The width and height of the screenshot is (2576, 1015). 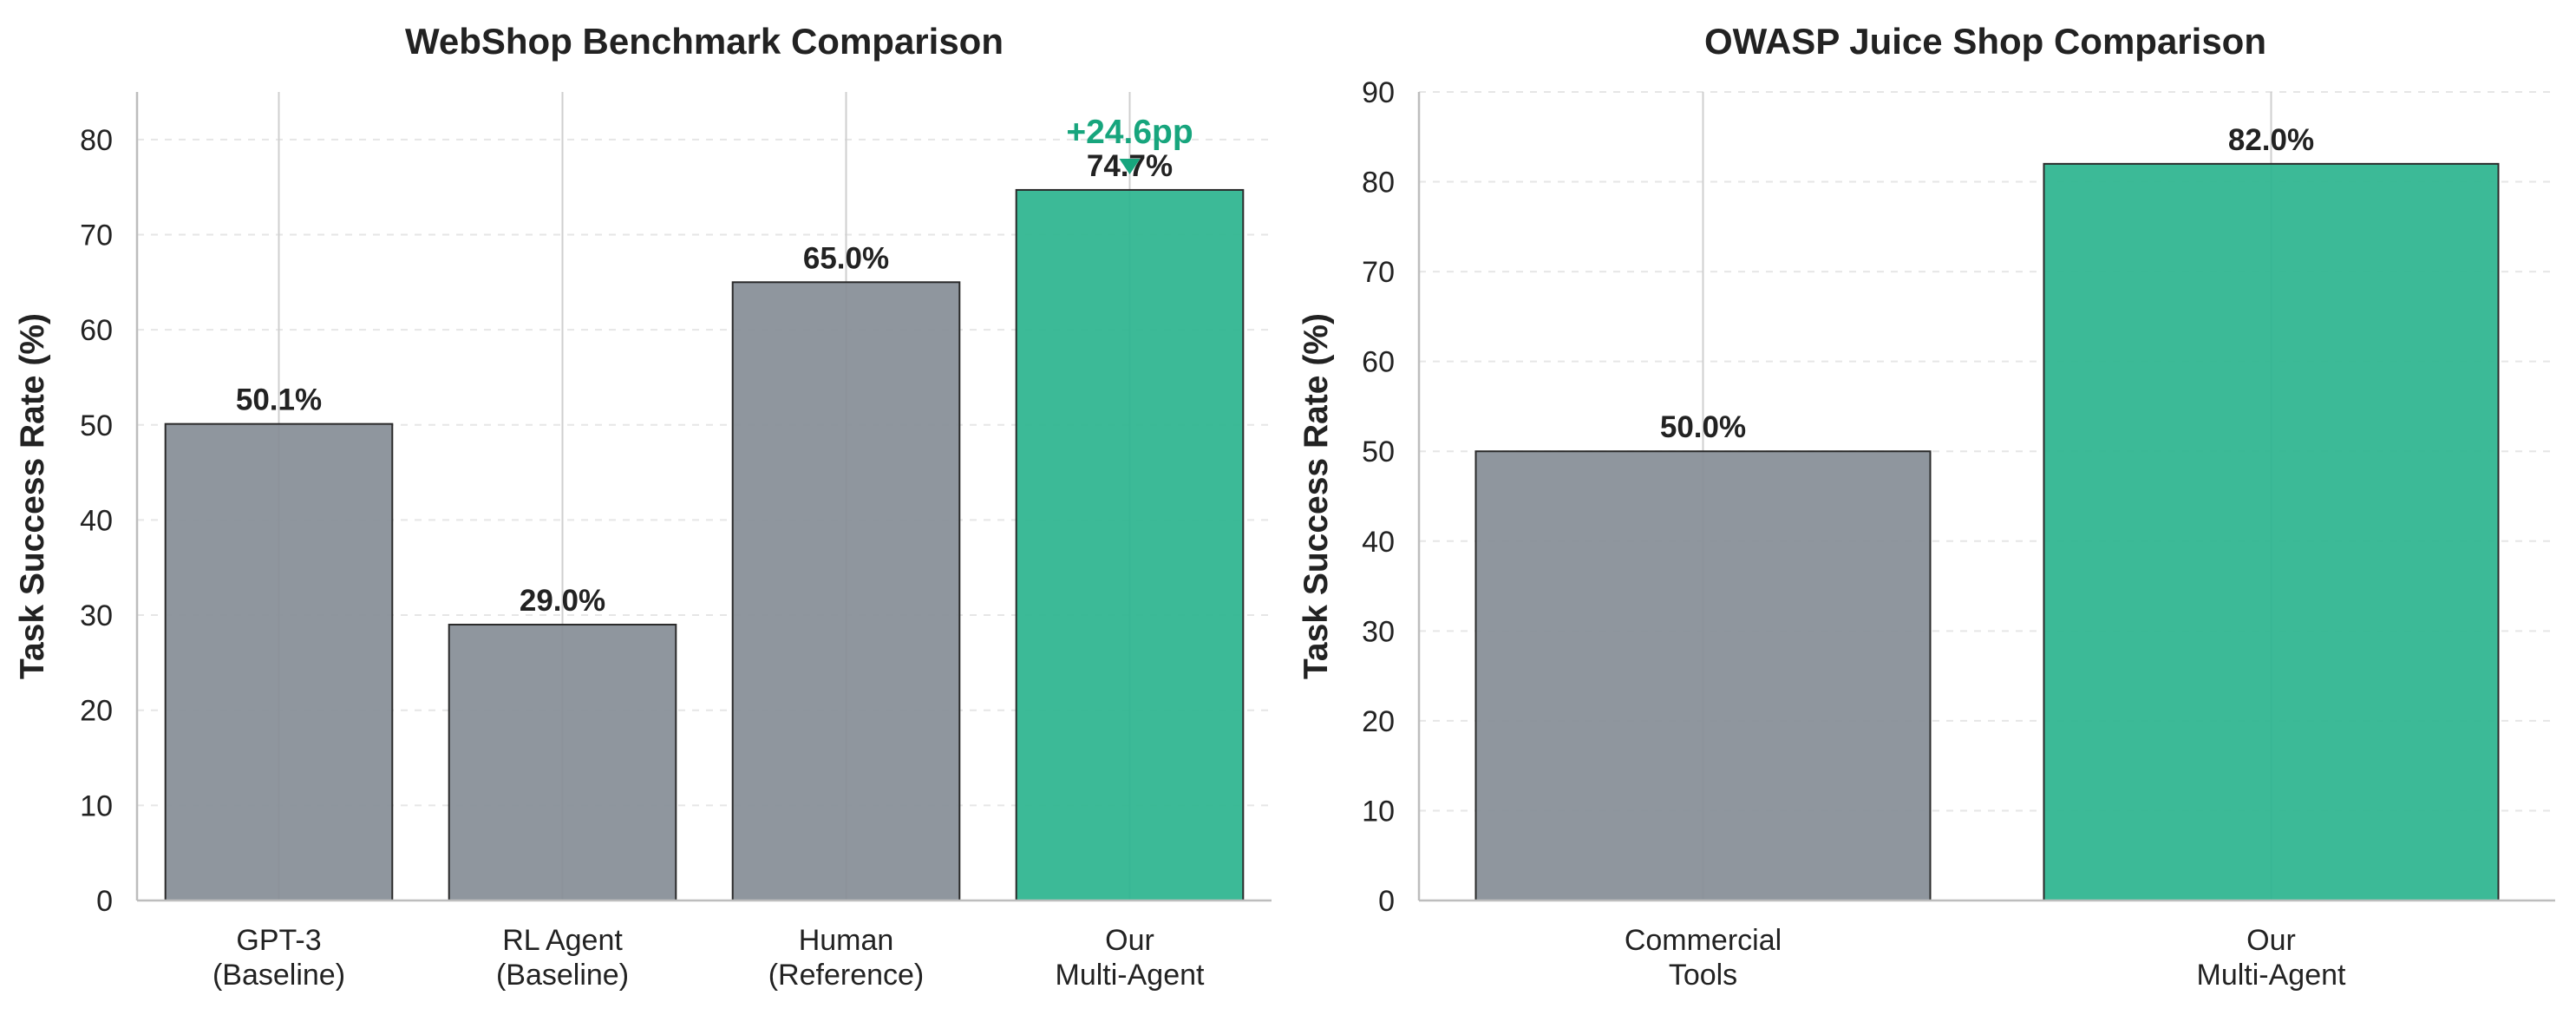 What do you see at coordinates (1129, 132) in the screenshot?
I see `improvement-annotation: +24.6pp` at bounding box center [1129, 132].